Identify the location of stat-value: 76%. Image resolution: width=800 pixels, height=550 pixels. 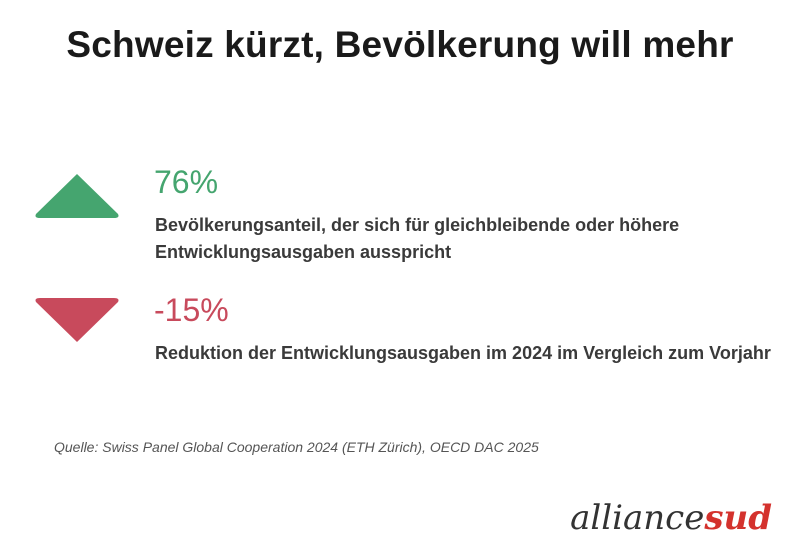
(186, 182).